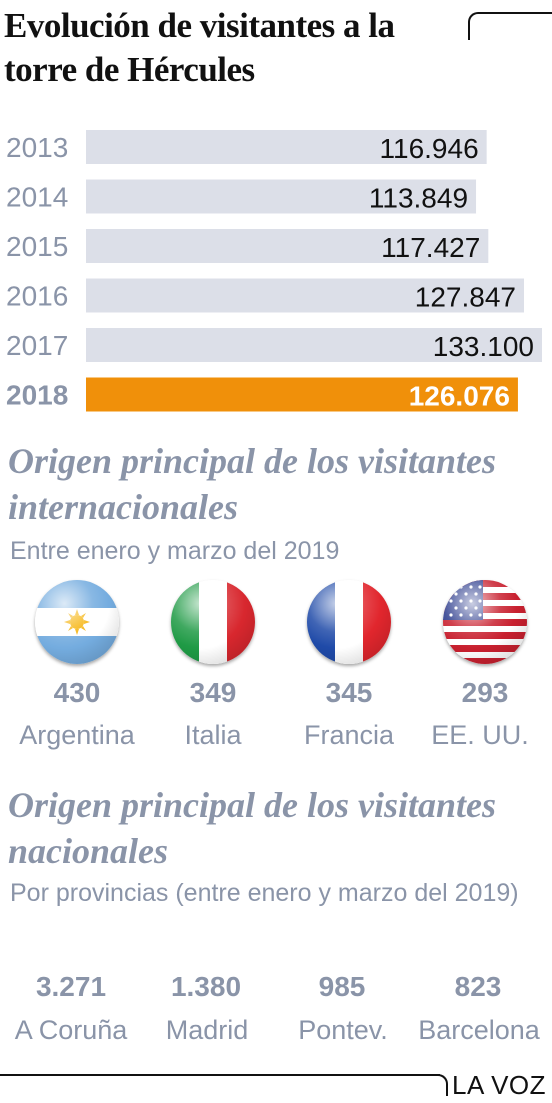  What do you see at coordinates (349, 735) in the screenshot?
I see `intl-label-francia: Francia` at bounding box center [349, 735].